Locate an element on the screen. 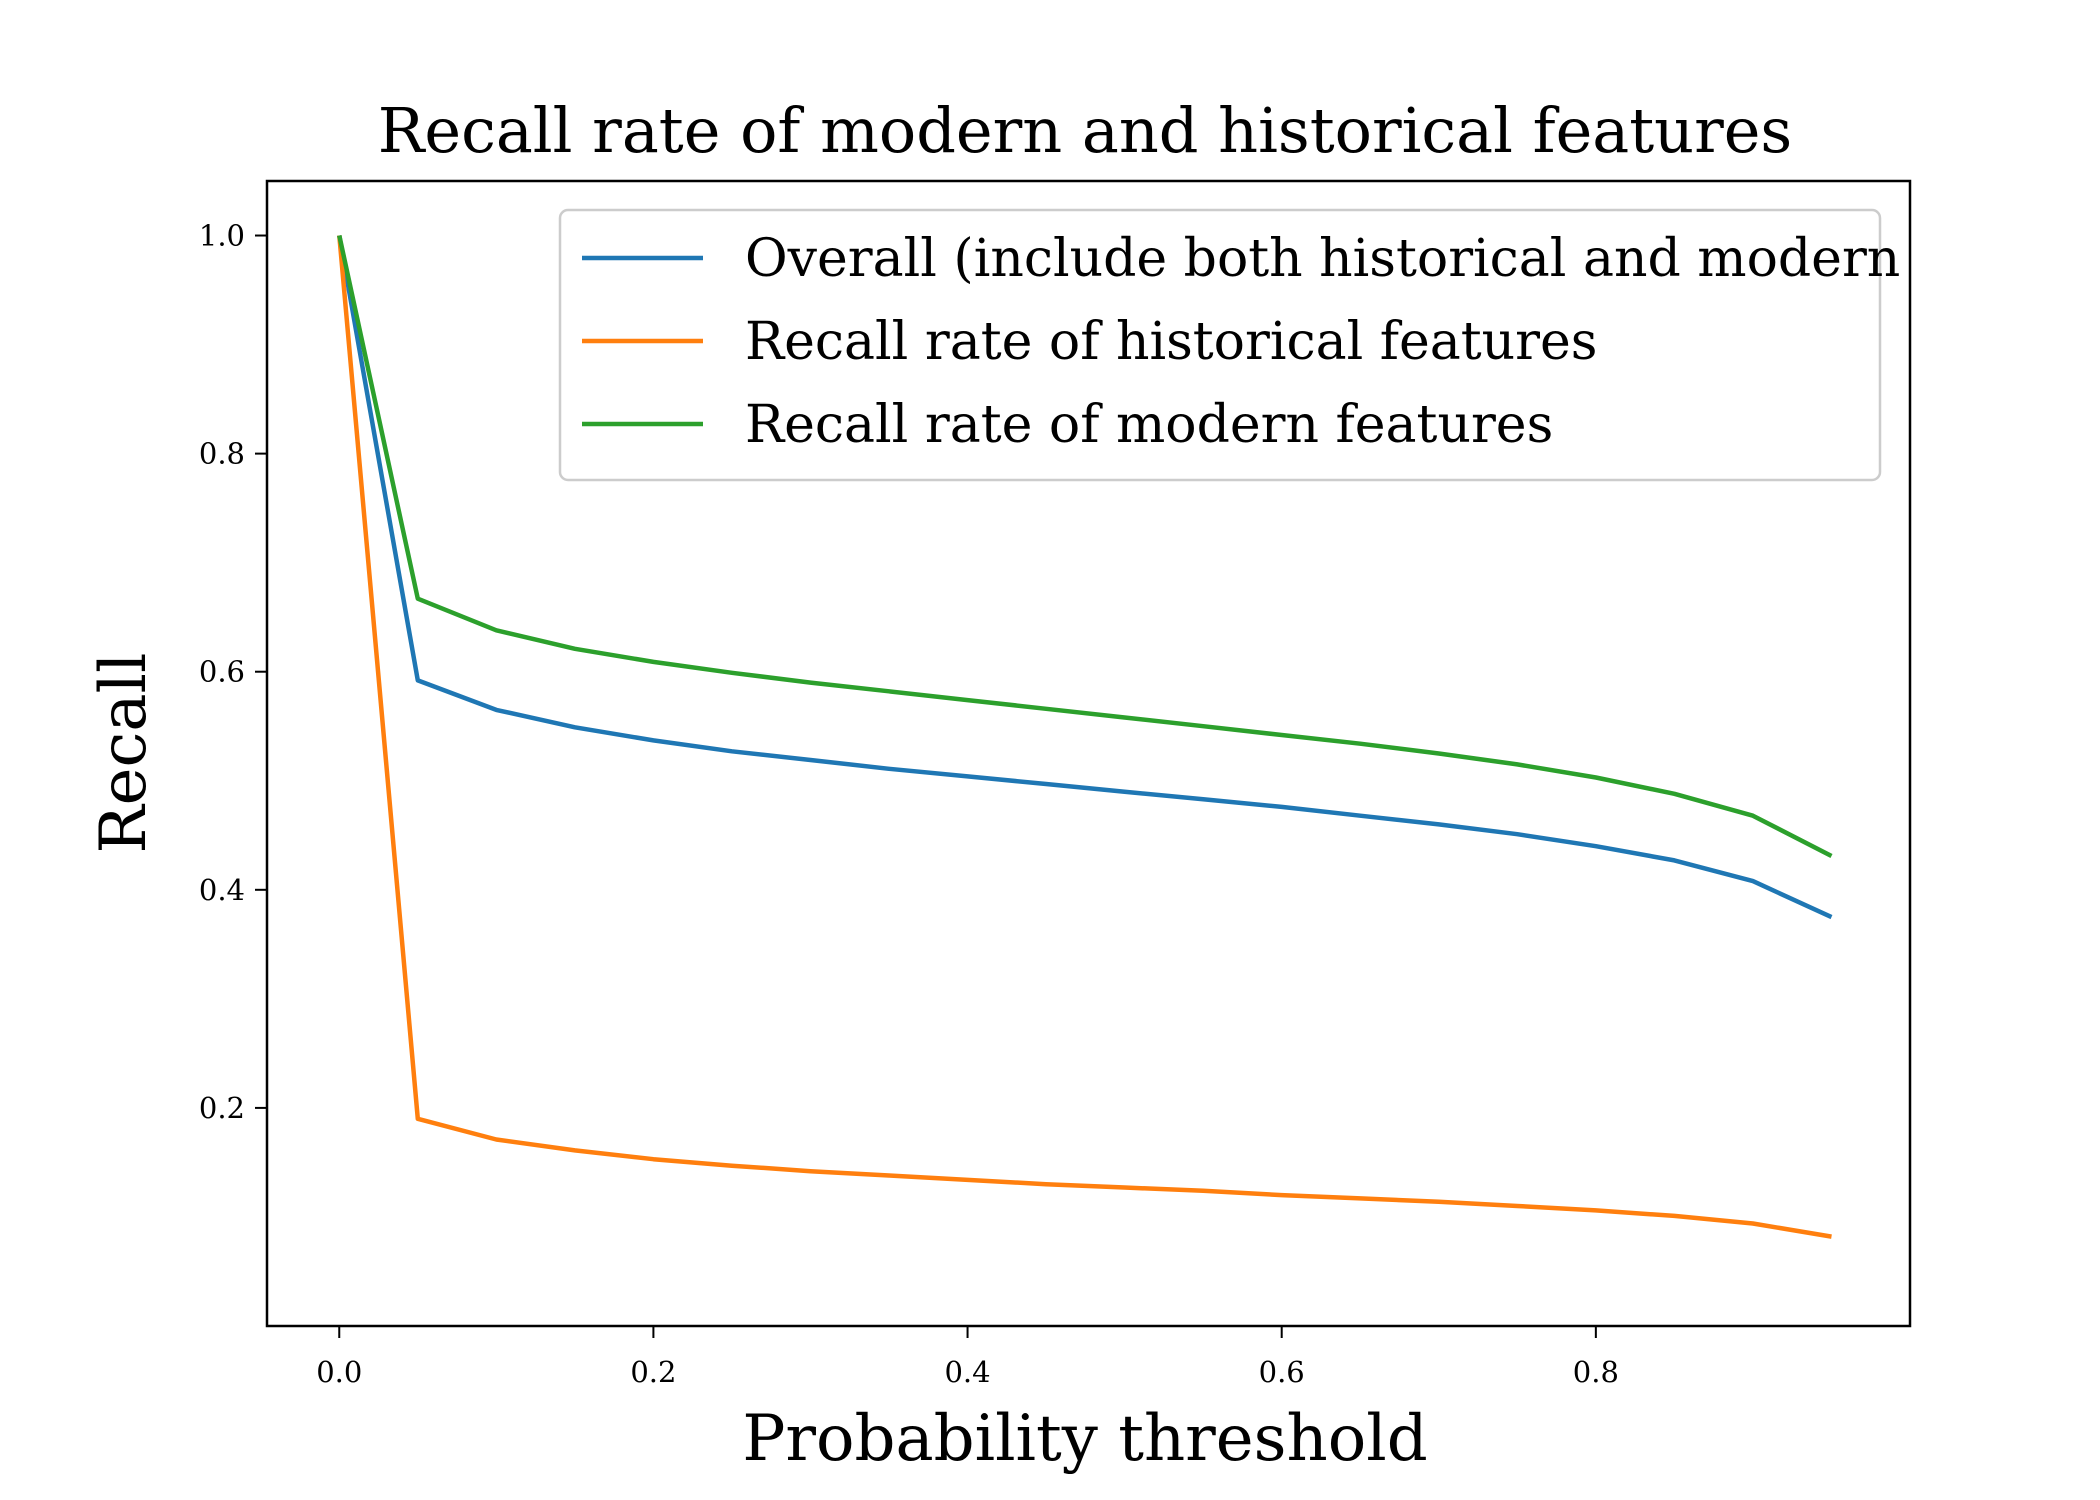 The image size is (2100, 1500). x-tick-label: 0.0 is located at coordinates (339, 1372).